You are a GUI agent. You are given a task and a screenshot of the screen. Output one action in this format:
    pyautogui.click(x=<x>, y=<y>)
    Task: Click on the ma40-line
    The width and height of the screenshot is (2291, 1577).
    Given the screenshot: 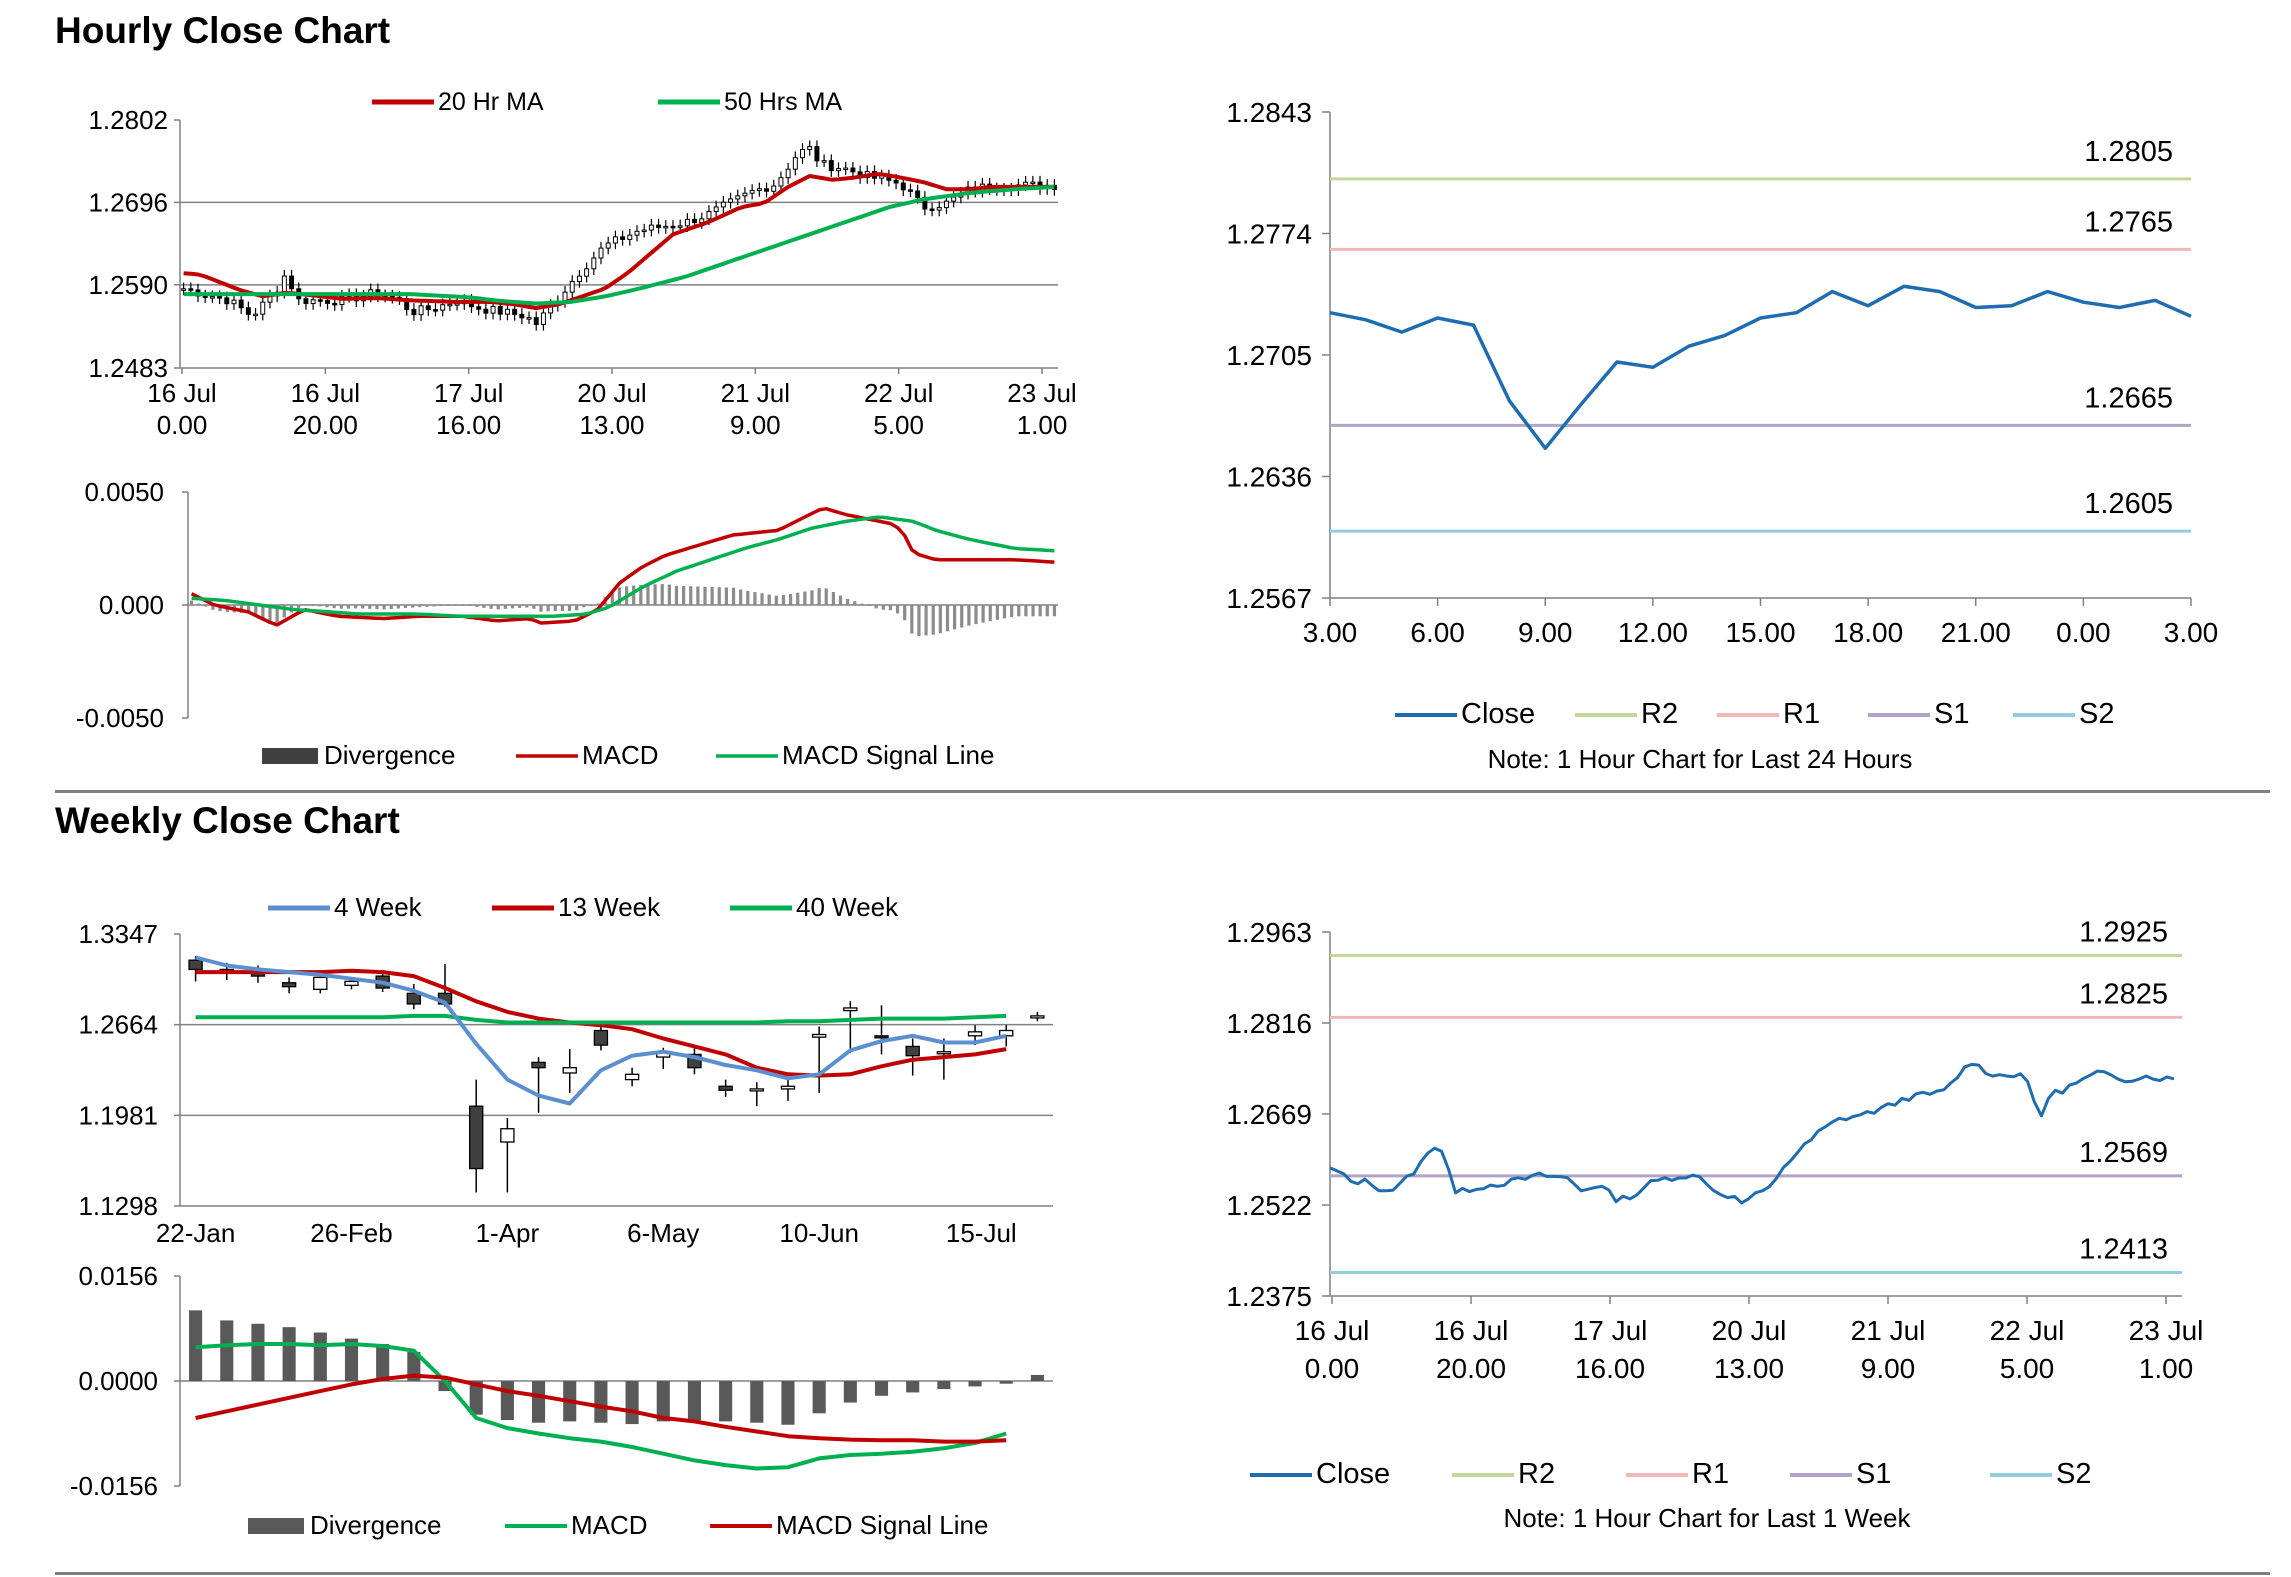 What is the action you would take?
    pyautogui.click(x=601, y=1019)
    